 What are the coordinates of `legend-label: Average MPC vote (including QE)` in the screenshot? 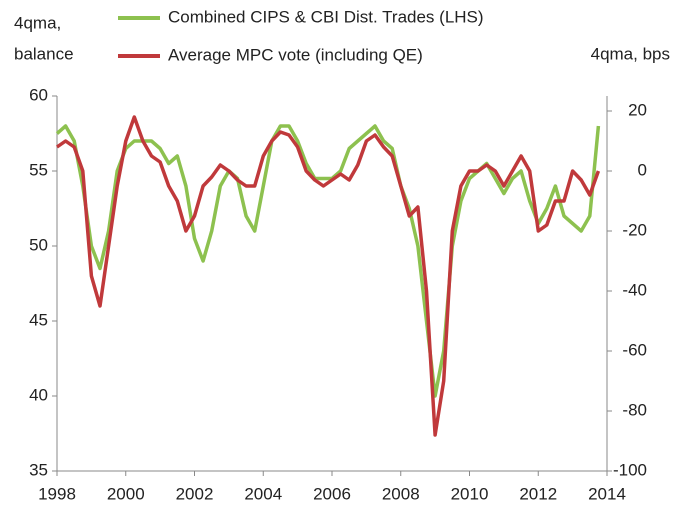 It's located at (295, 54).